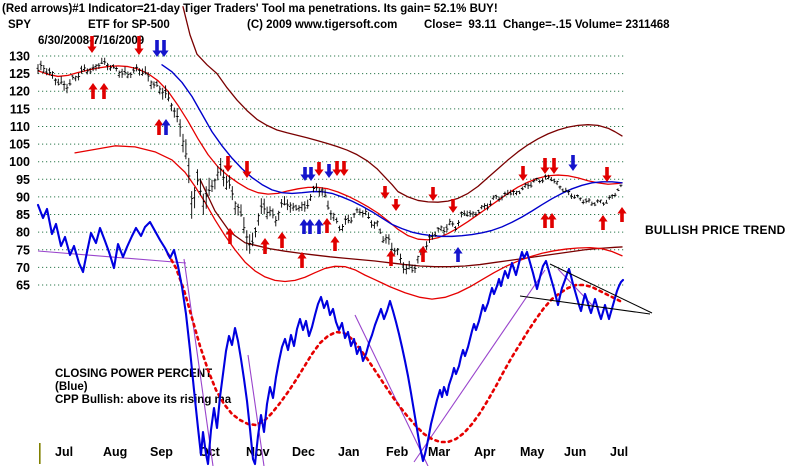 Image resolution: width=800 pixels, height=466 pixels. I want to click on svg-text: 80, so click(23, 233).